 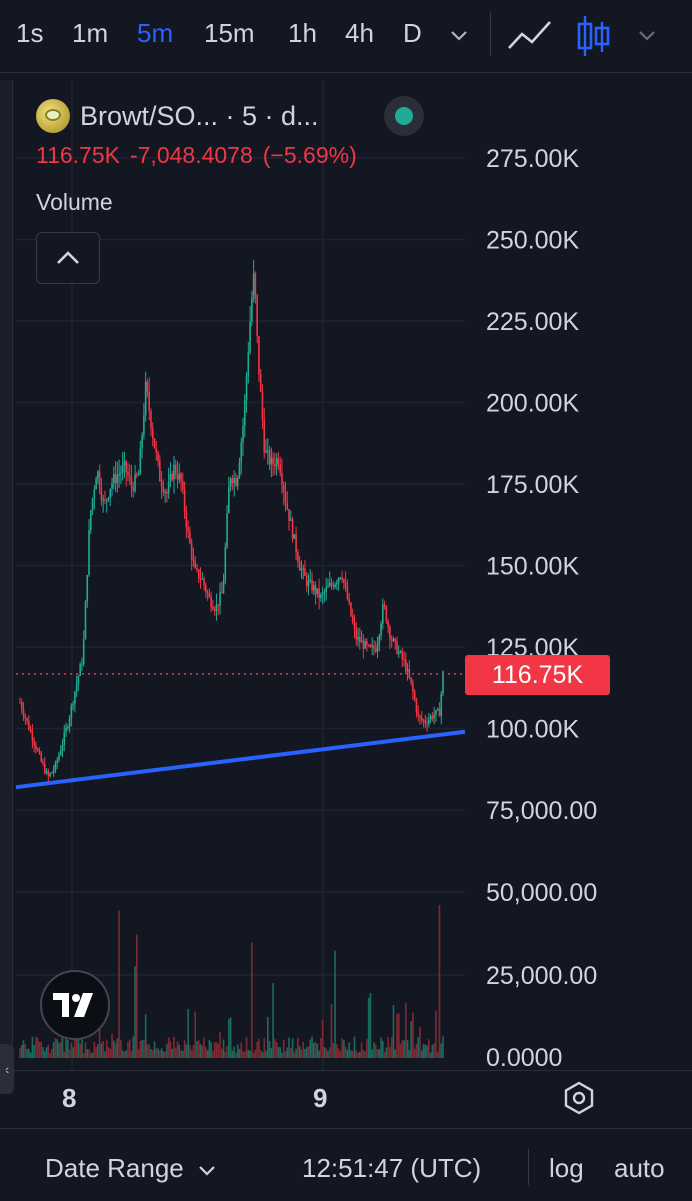 I want to click on rail-toggle-button: ‹, so click(x=7, y=1069).